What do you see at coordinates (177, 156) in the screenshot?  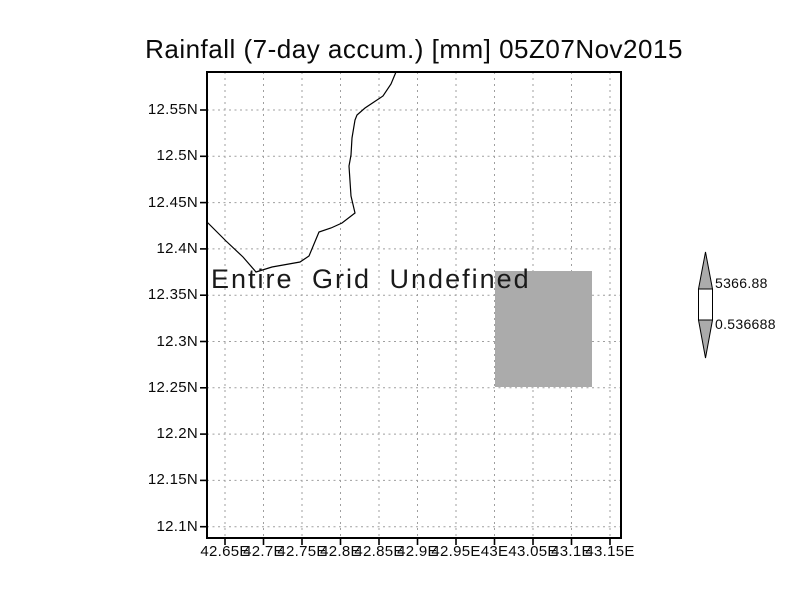 I see `y-tick-label: 12.5N` at bounding box center [177, 156].